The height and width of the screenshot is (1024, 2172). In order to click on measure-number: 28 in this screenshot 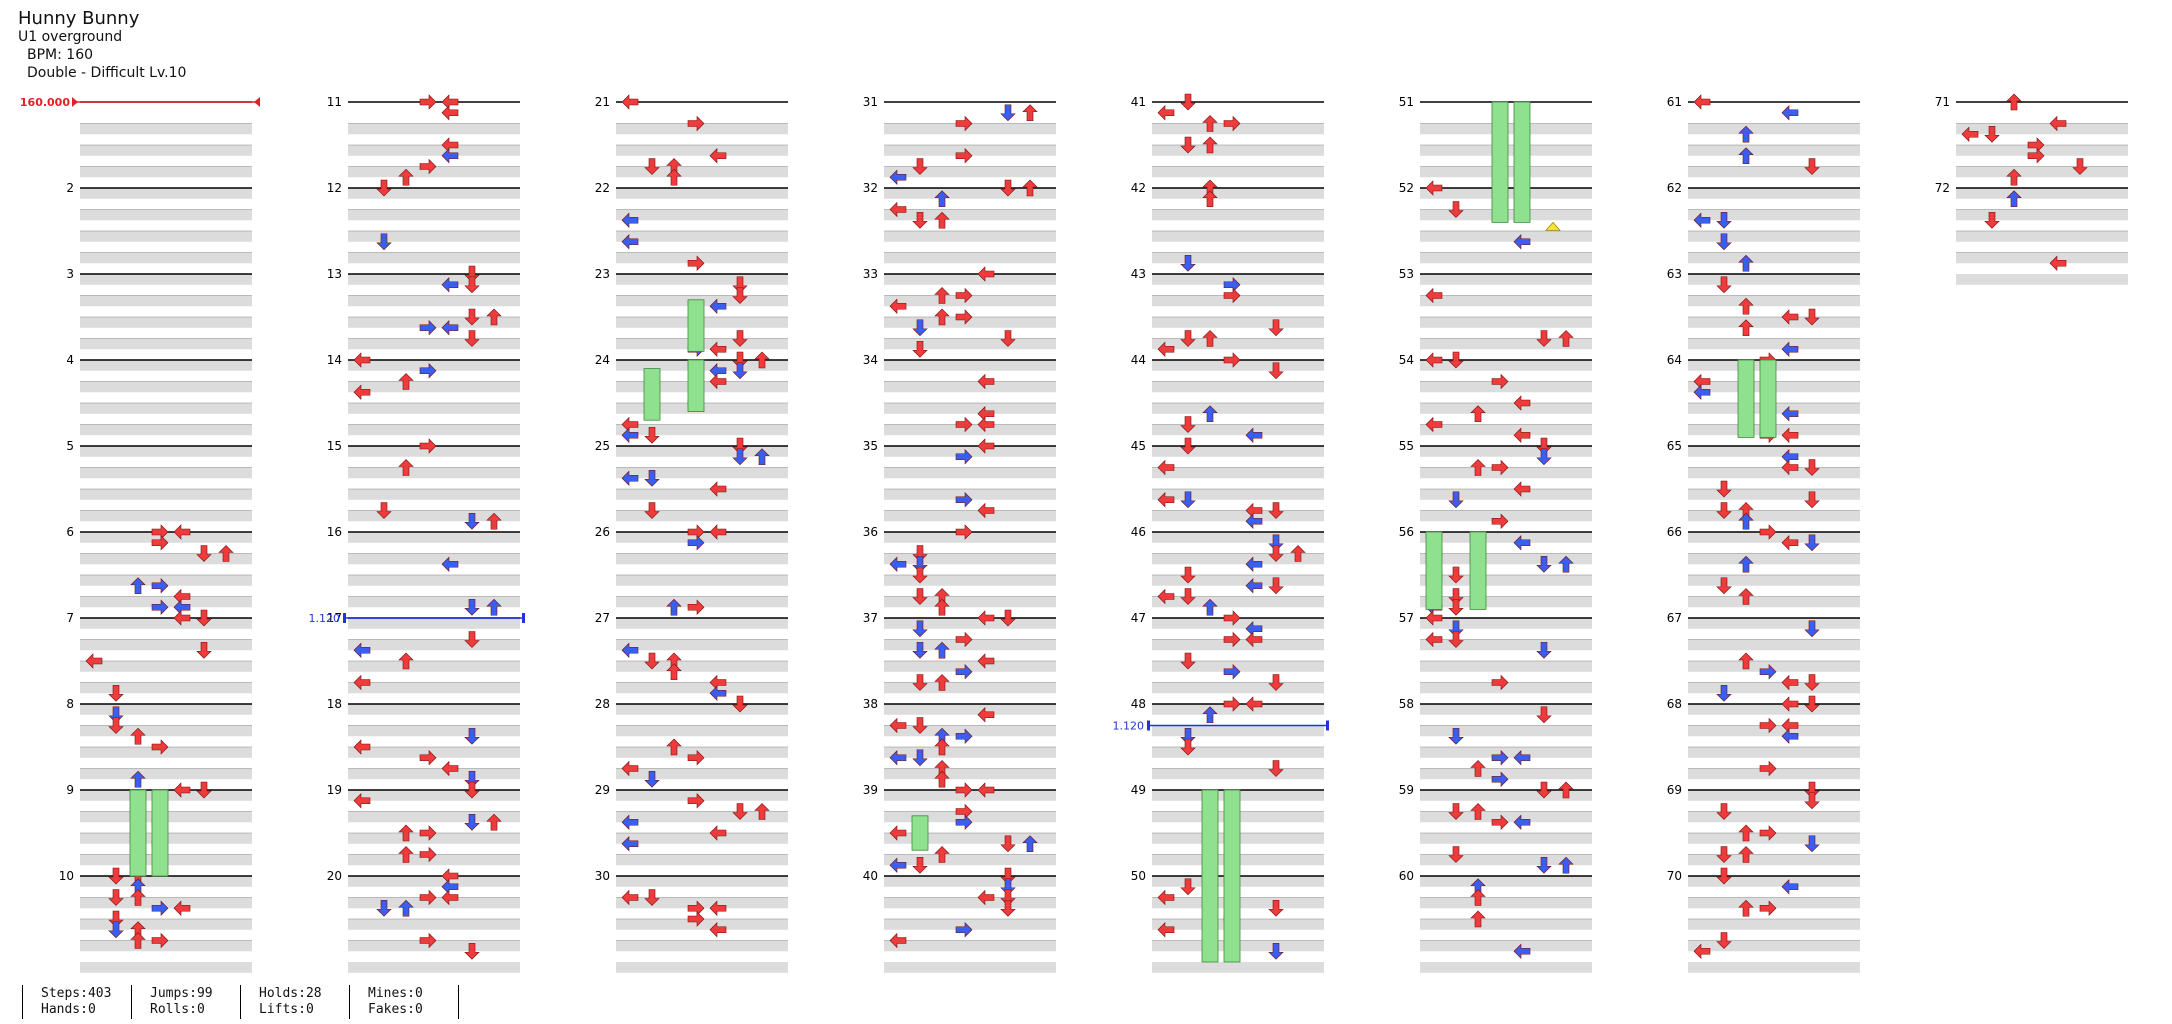, I will do `click(602, 704)`.